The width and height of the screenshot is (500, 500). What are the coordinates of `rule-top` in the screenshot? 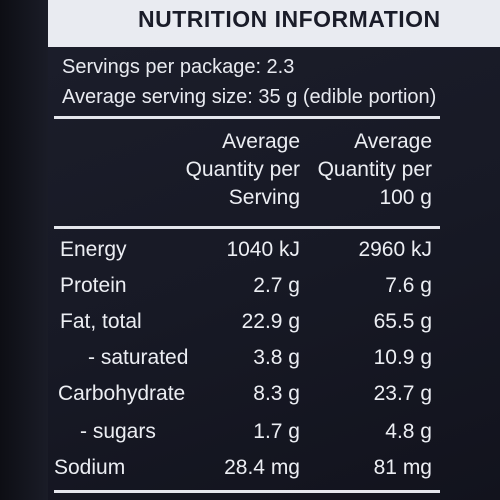 It's located at (247, 117).